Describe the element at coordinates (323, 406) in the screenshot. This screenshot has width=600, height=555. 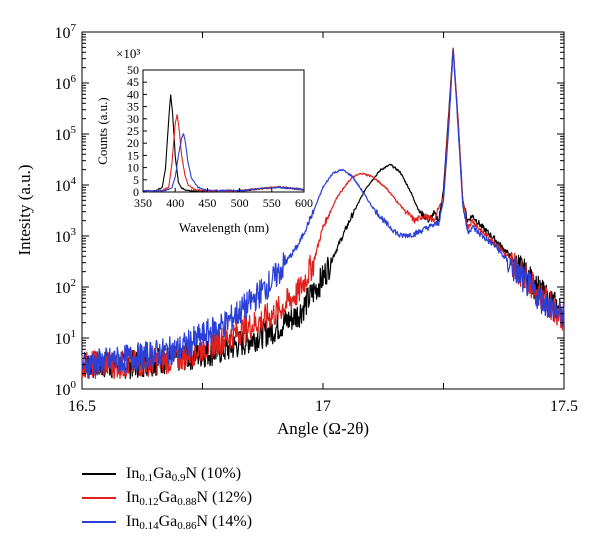
I see `main-x-tick-label: 17` at that location.